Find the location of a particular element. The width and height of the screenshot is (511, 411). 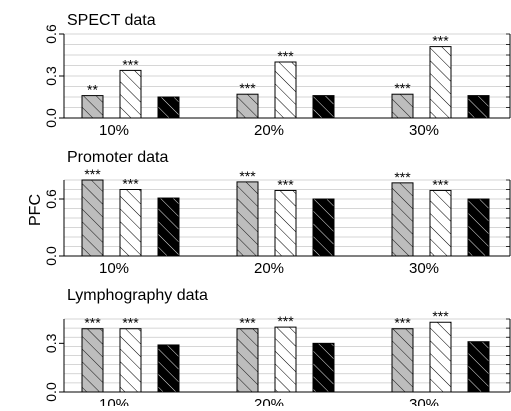

panel-title: SPECT data is located at coordinates (111, 20).